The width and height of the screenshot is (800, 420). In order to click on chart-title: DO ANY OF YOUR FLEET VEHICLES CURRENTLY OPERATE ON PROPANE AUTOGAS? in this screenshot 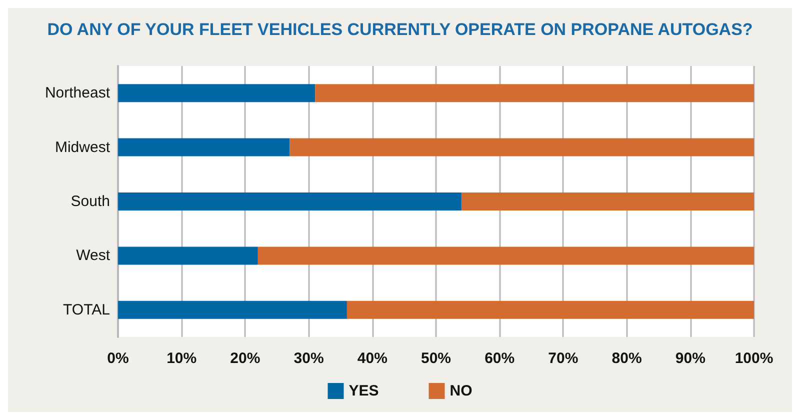, I will do `click(400, 29)`.